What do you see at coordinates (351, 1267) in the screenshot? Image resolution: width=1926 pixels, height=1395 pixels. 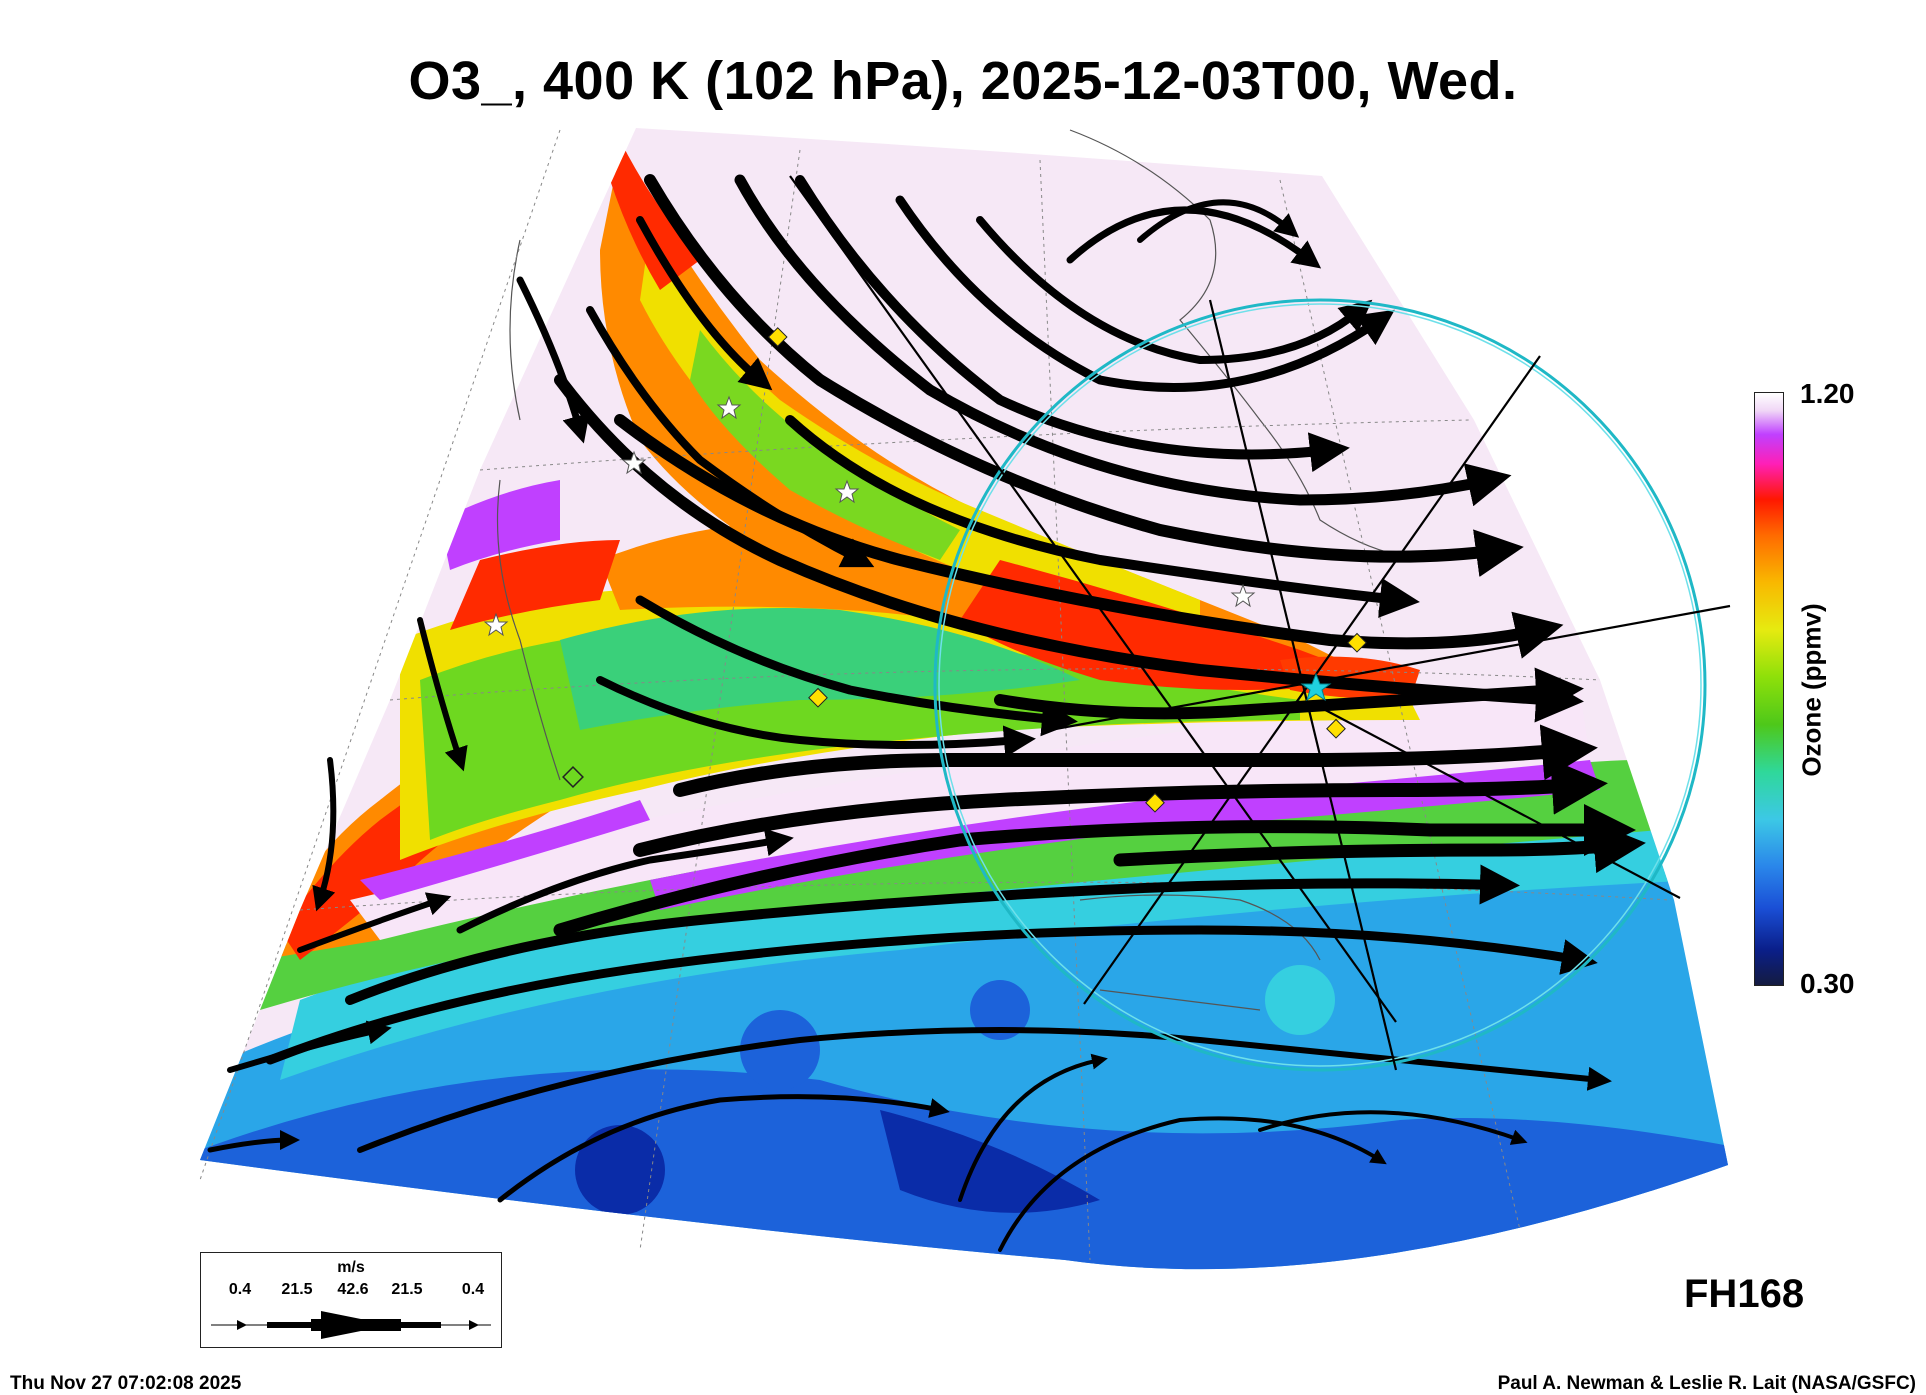 I see `wind-legend-unit: m/s` at bounding box center [351, 1267].